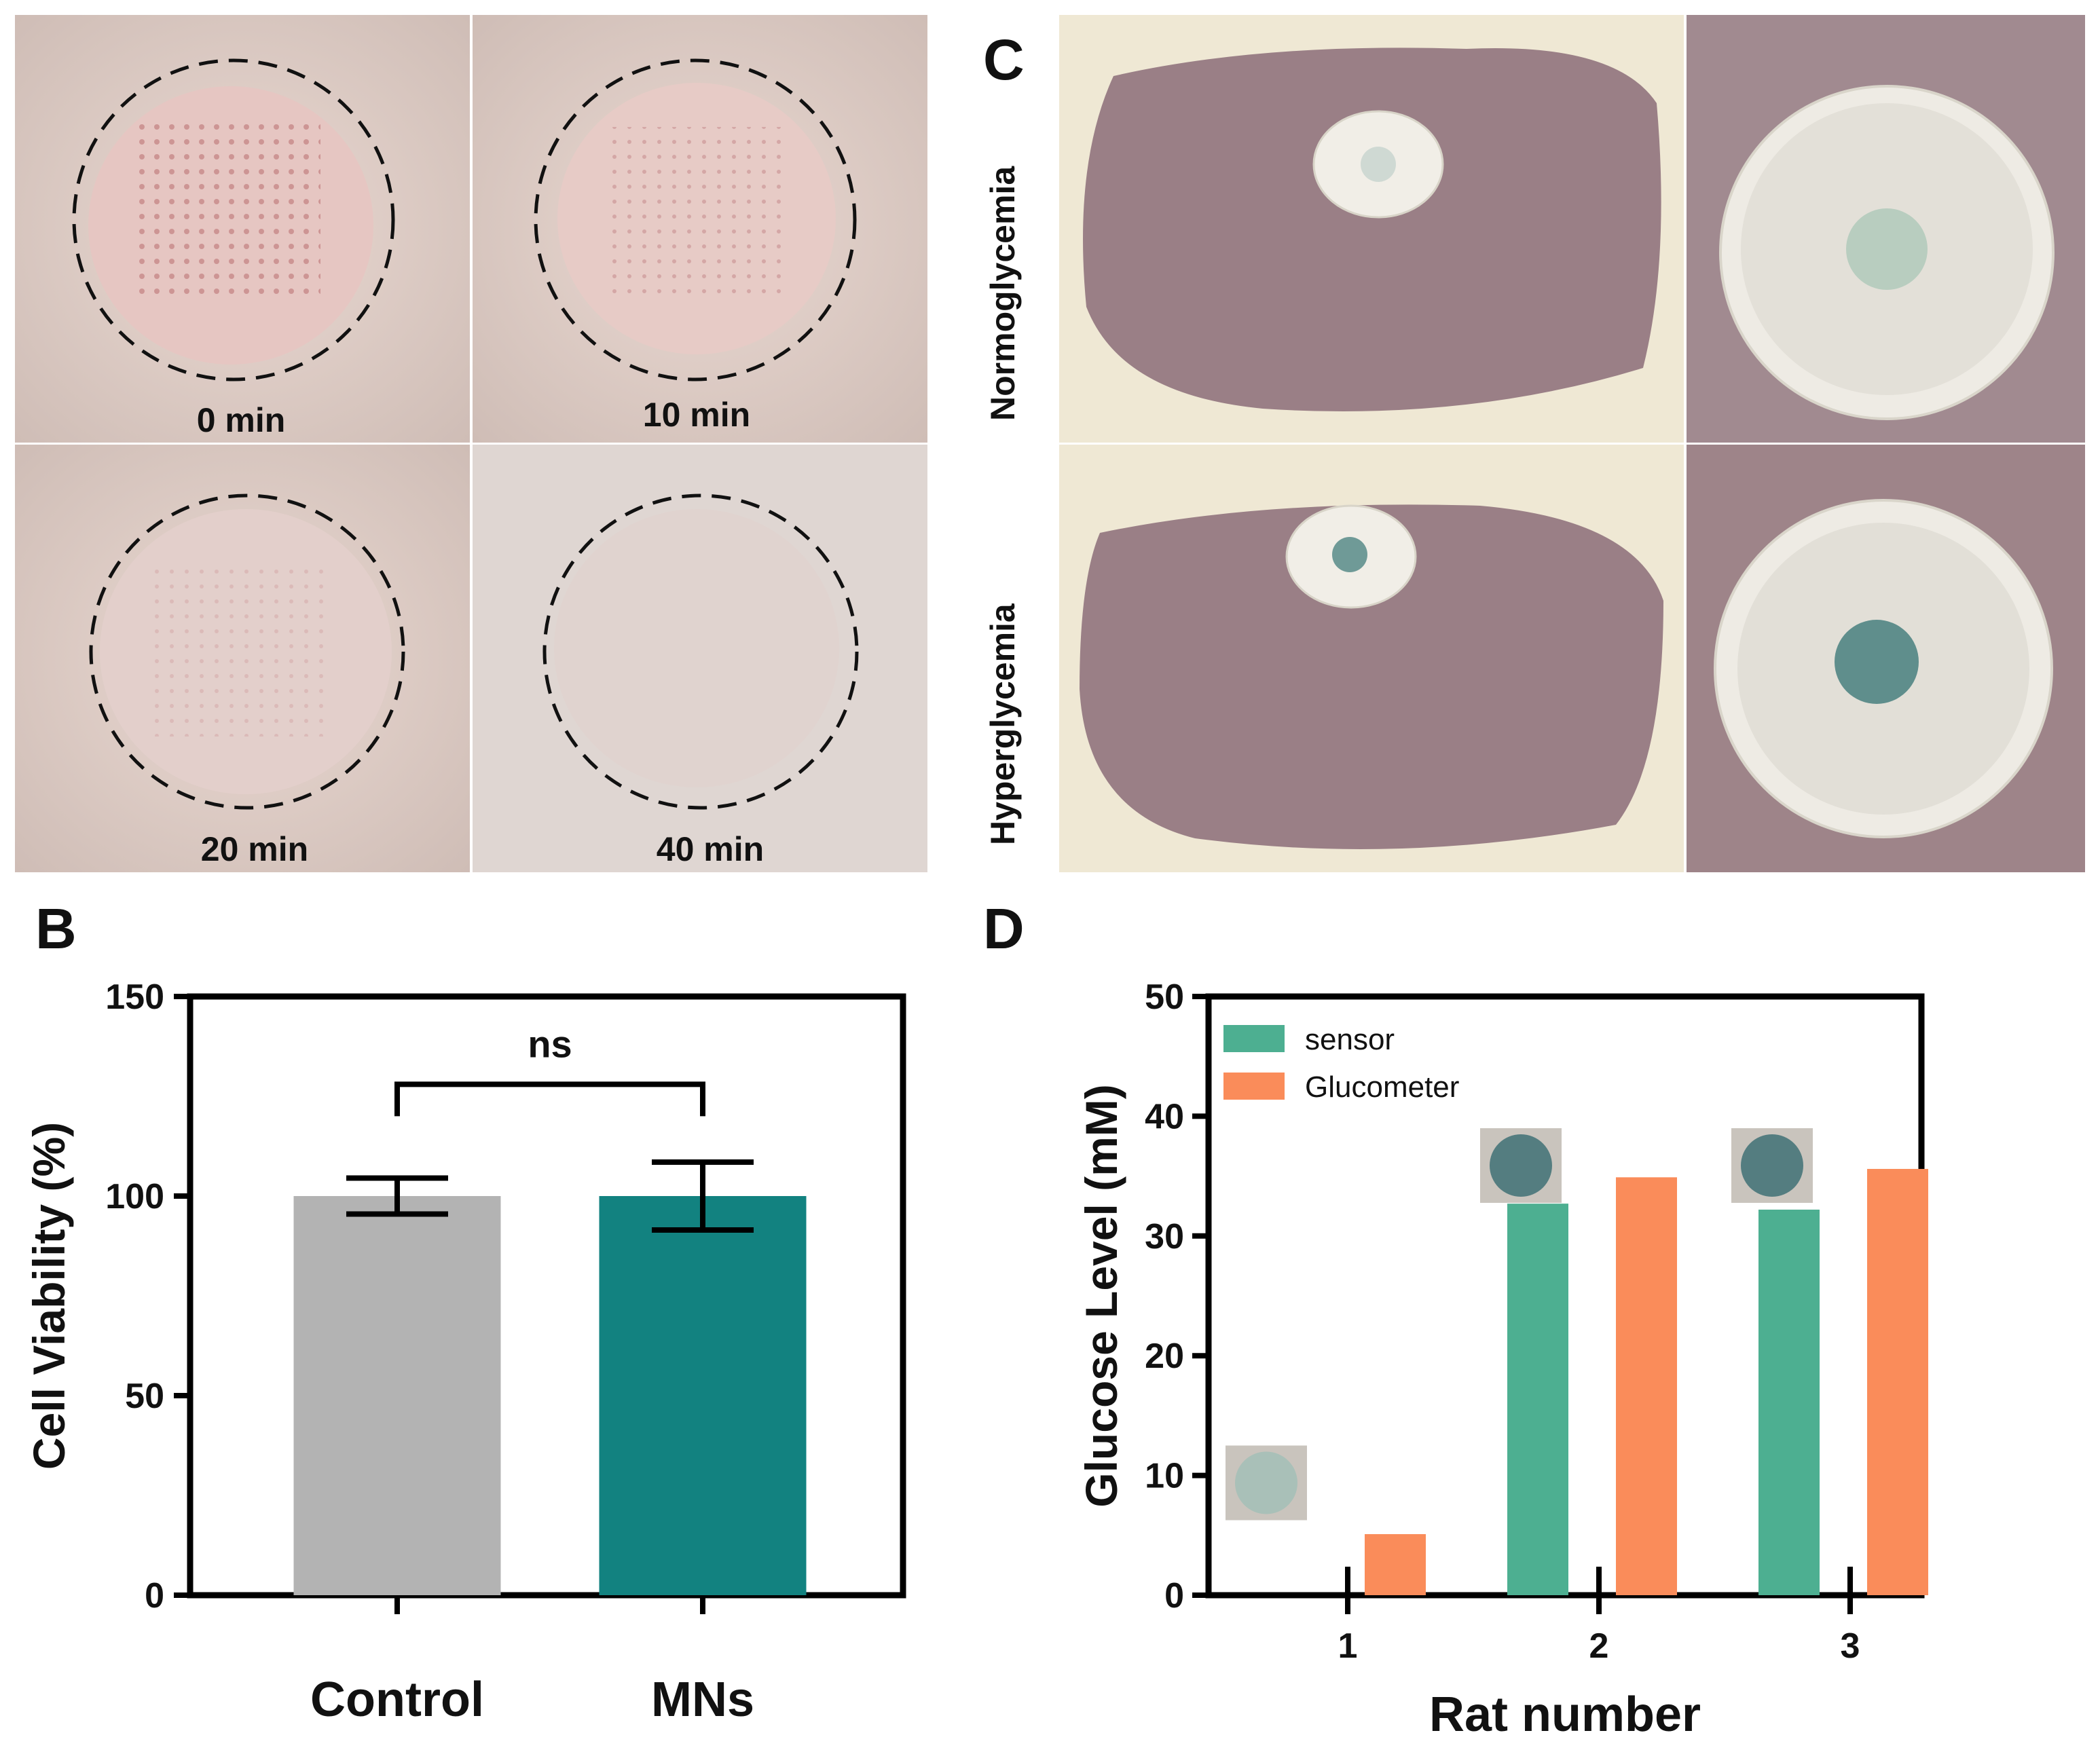 This screenshot has width=2100, height=1752. I want to click on sensor-inset-photo-rat2, so click(1521, 1166).